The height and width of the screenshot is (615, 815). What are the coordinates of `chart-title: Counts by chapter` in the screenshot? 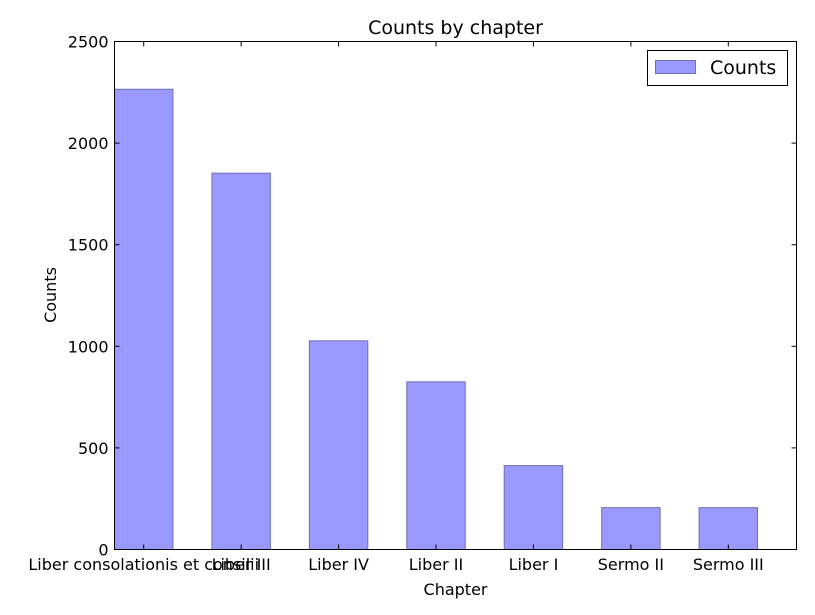 It's located at (455, 28).